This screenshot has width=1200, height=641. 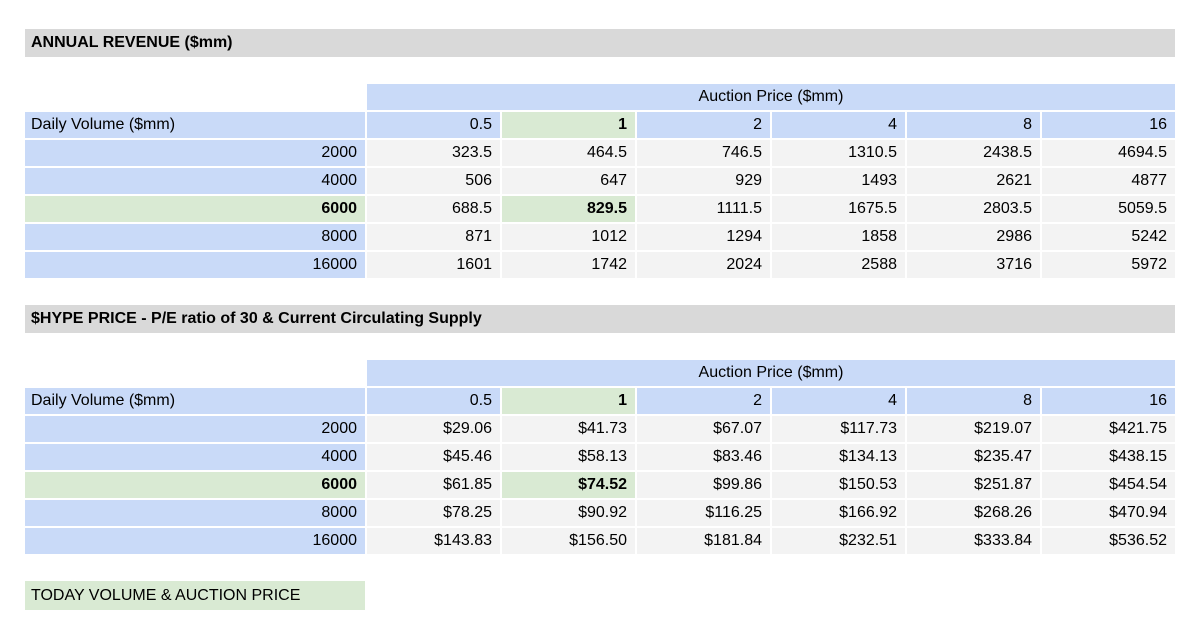 What do you see at coordinates (433, 181) in the screenshot?
I see `data-cell: 506` at bounding box center [433, 181].